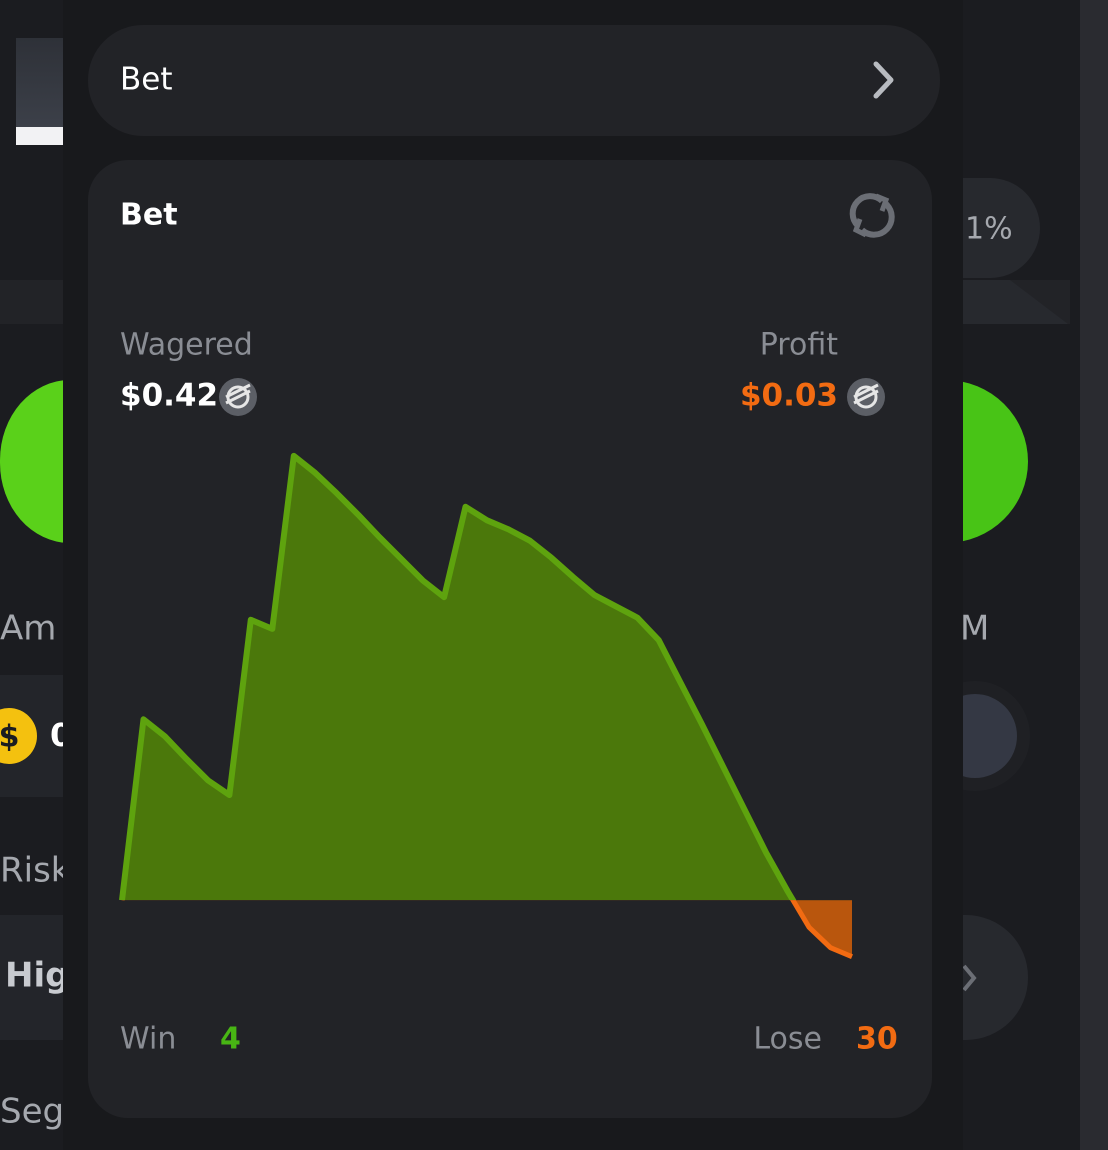  Describe the element at coordinates (39, 136) in the screenshot. I see `left-tab-indicator` at that location.